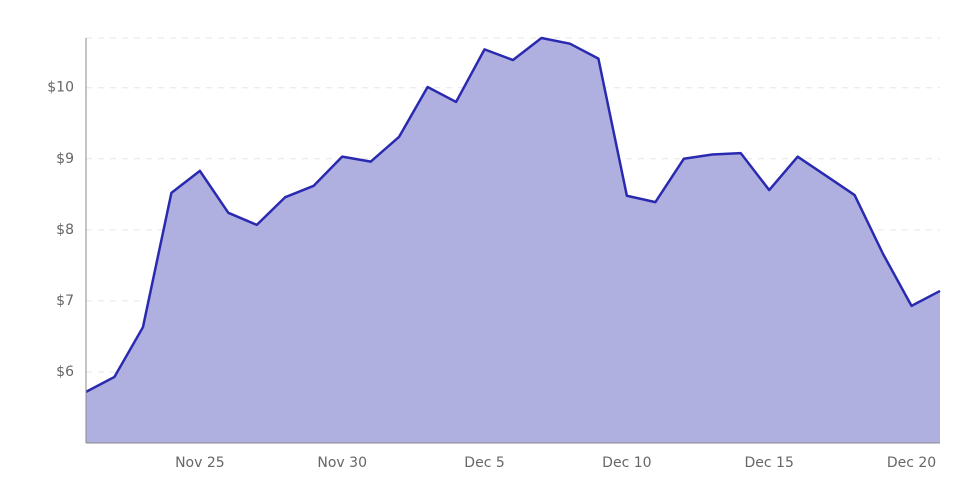 The image size is (972, 496). I want to click on x-tick-label: Dec 10, so click(626, 463).